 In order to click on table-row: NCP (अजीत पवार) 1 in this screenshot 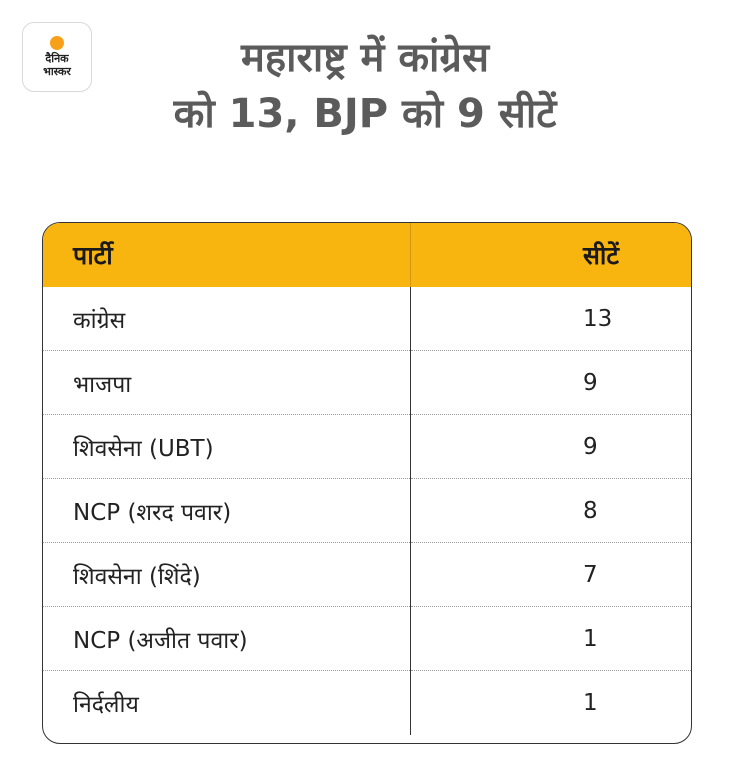, I will do `click(367, 638)`.